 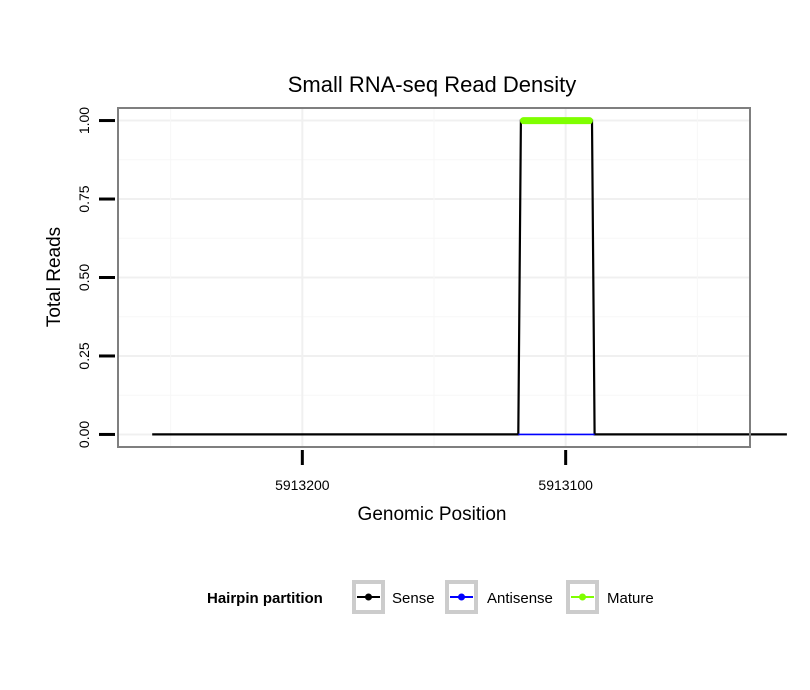 I want to click on y-tick-label: 0.75, so click(x=84, y=198).